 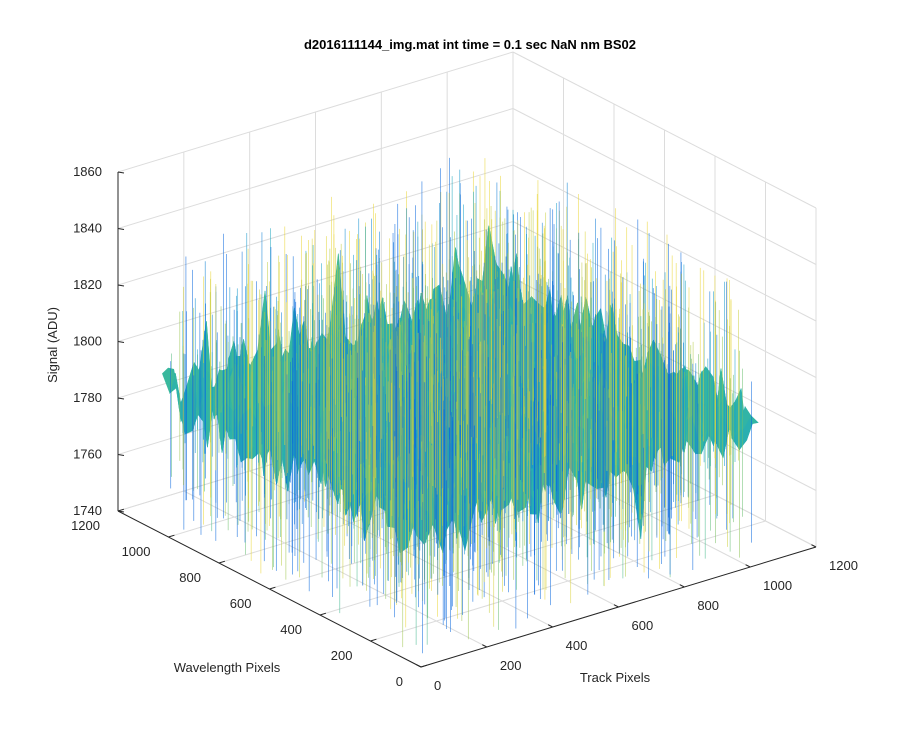 What do you see at coordinates (643, 625) in the screenshot?
I see `x-tick-label: 600` at bounding box center [643, 625].